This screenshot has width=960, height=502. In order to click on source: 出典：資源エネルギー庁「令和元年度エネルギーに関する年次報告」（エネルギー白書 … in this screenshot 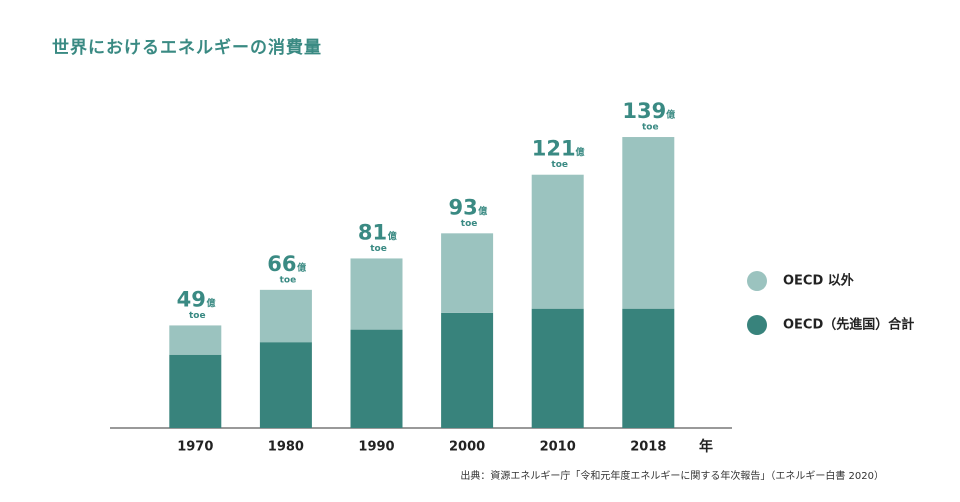, I will do `click(672, 475)`.